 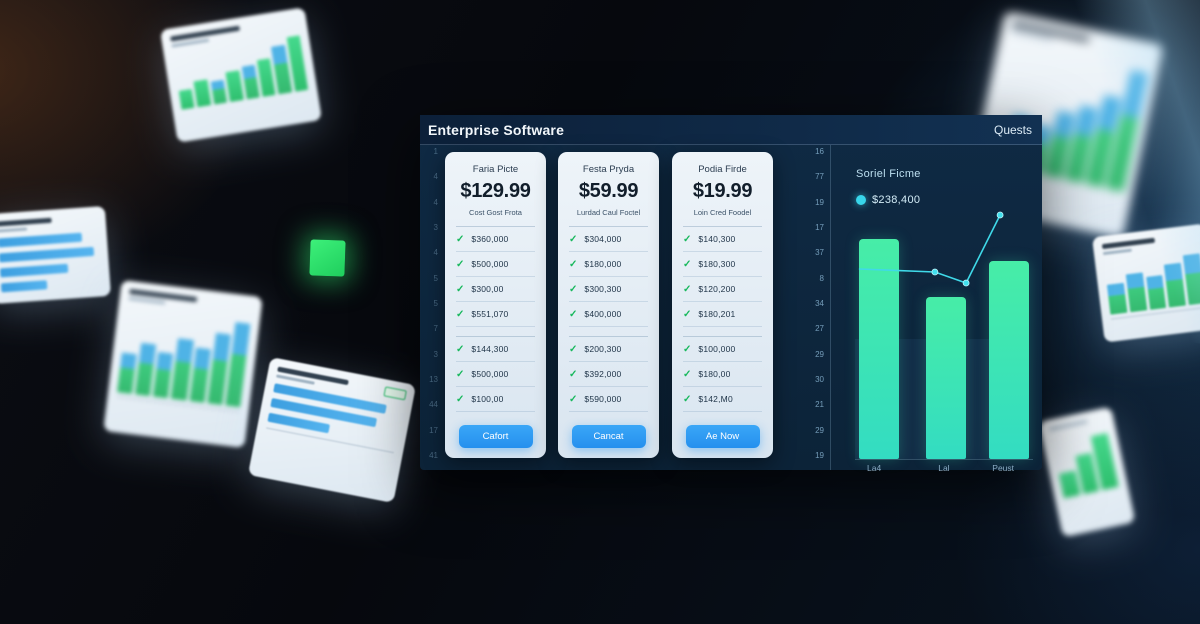 I want to click on feature-list-secondary: ✓ $144,300 ✓ $500,000 ✓ $100,00, so click(x=495, y=374).